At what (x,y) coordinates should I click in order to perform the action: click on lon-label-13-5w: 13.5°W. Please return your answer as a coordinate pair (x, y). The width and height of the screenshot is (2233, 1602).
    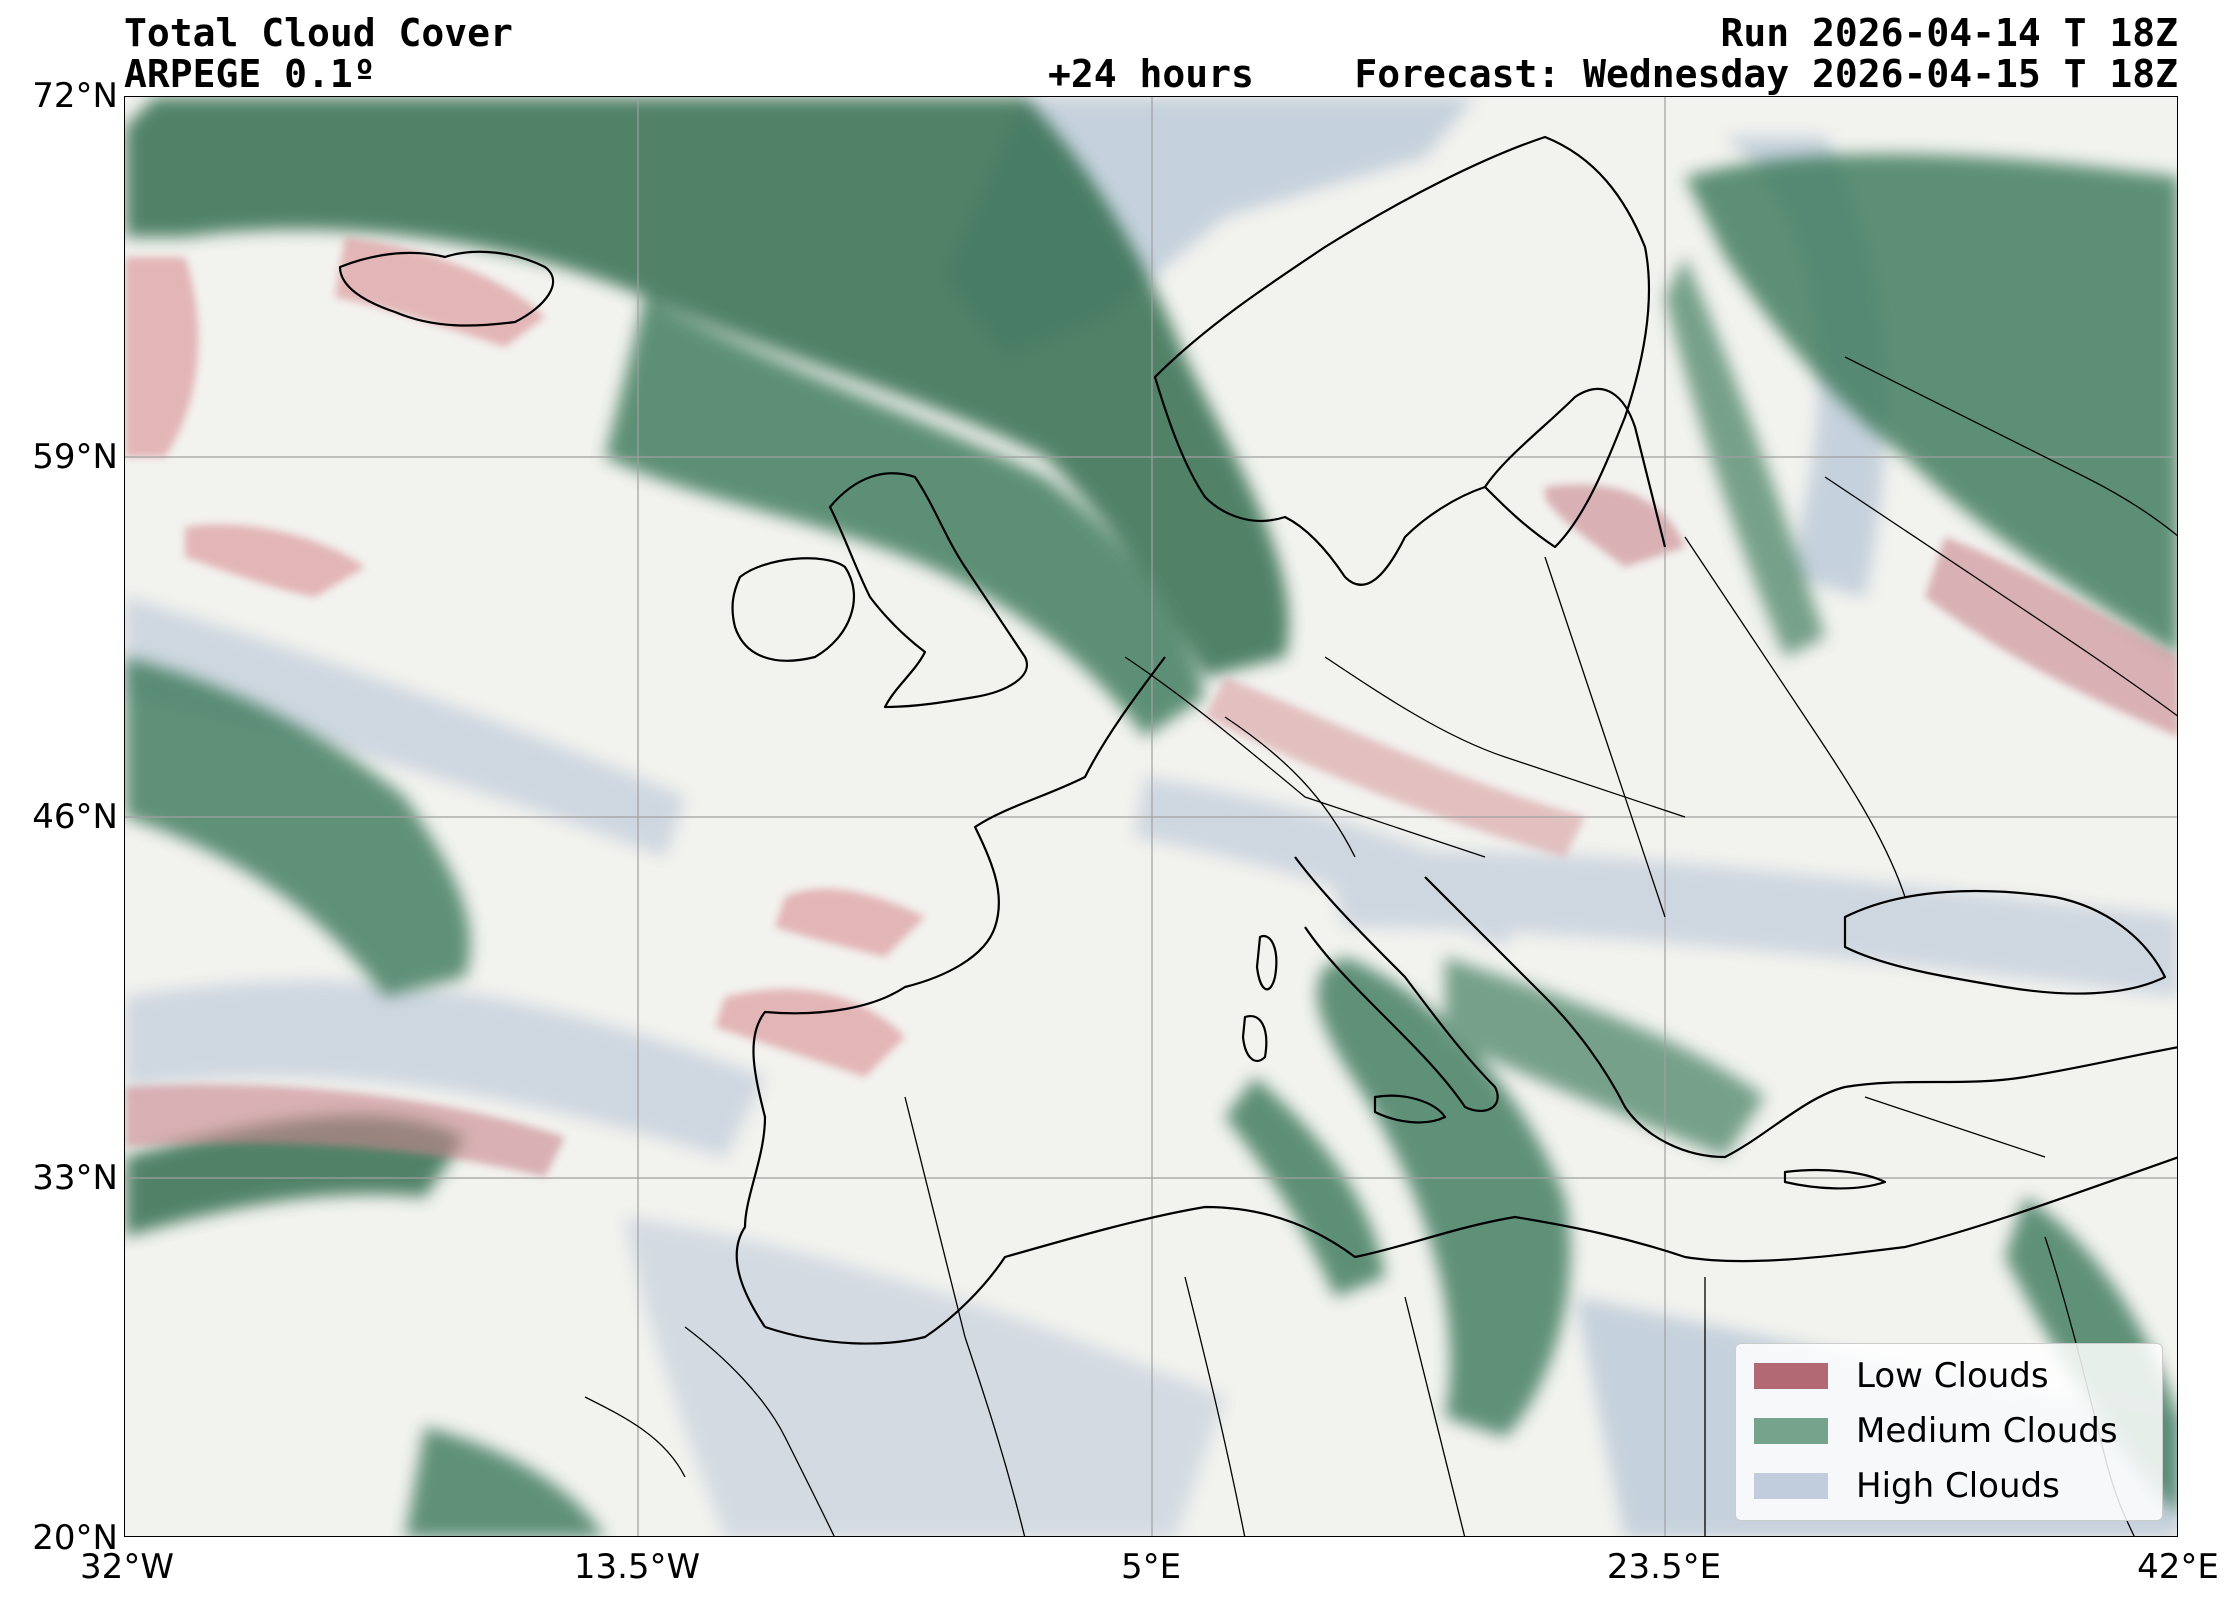
    Looking at the image, I should click on (637, 1567).